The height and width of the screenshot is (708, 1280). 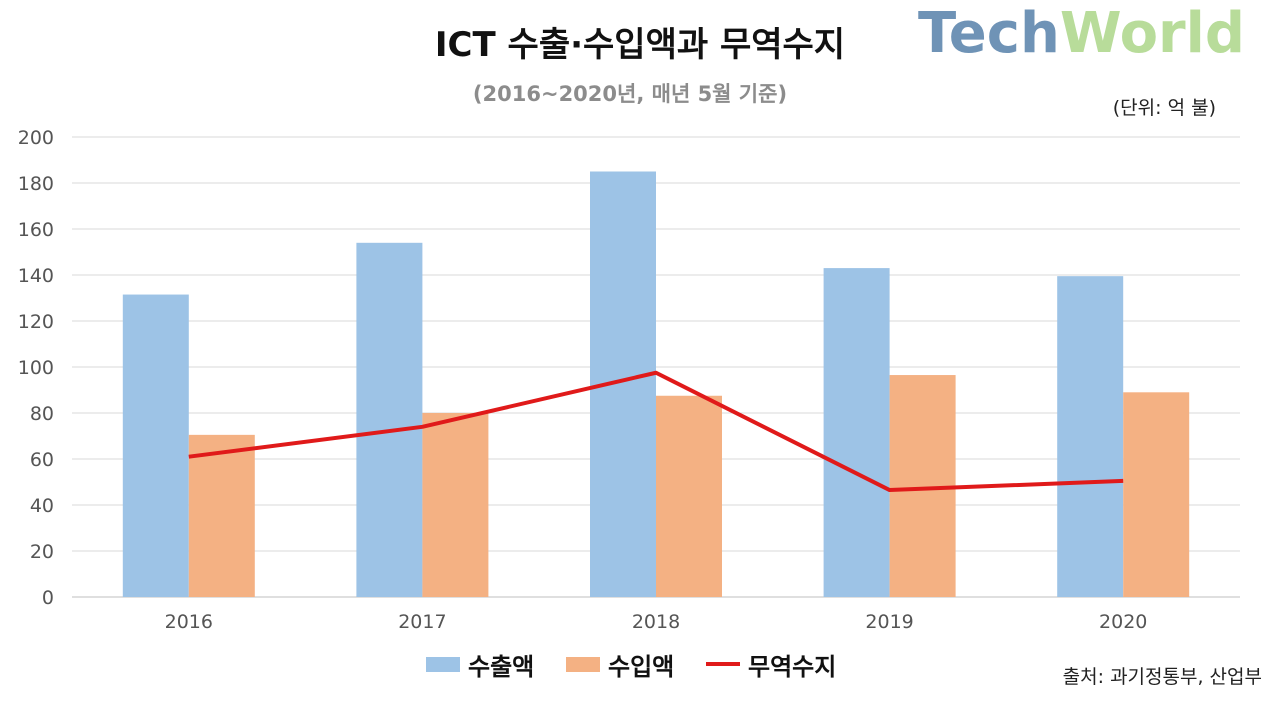 What do you see at coordinates (389, 420) in the screenshot?
I see `bar-export-2017` at bounding box center [389, 420].